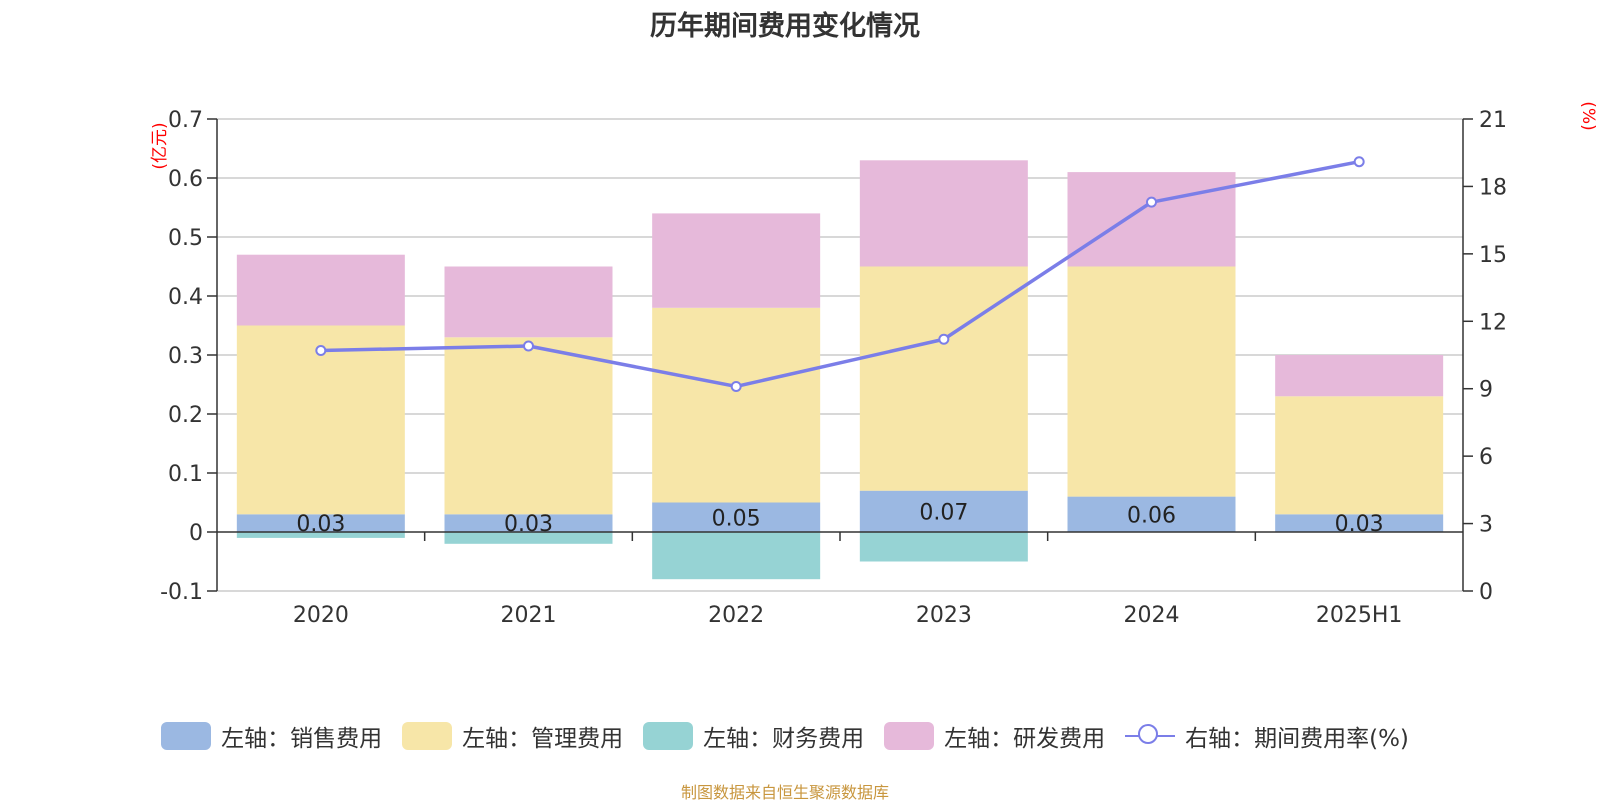 This screenshot has width=1600, height=803. I want to click on bar-rd-2025H1, so click(1359, 376).